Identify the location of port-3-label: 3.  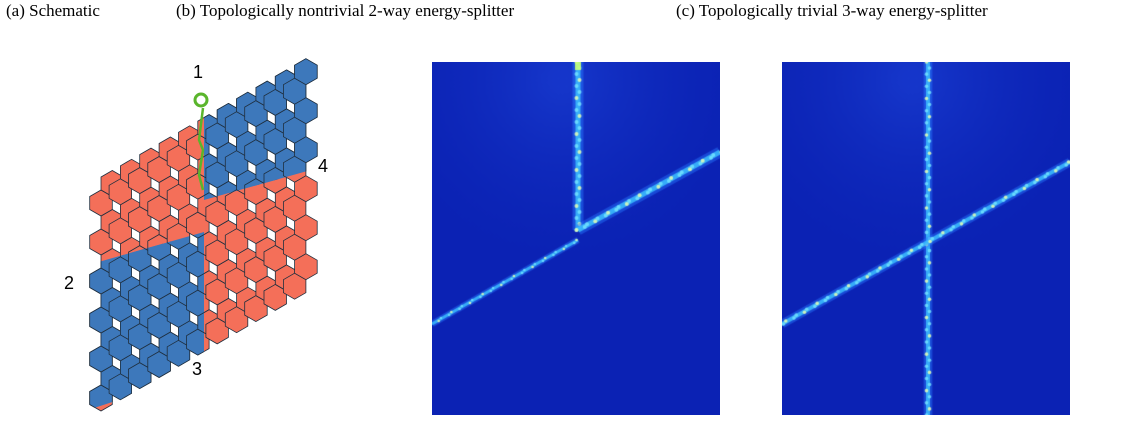
(197, 369).